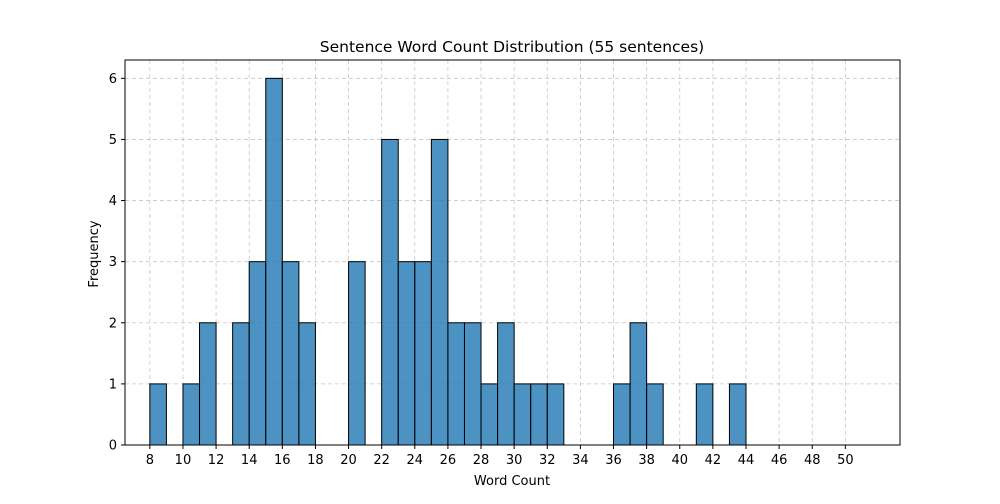 The height and width of the screenshot is (504, 1000). Describe the element at coordinates (113, 140) in the screenshot. I see `y-tick-label: 5` at that location.